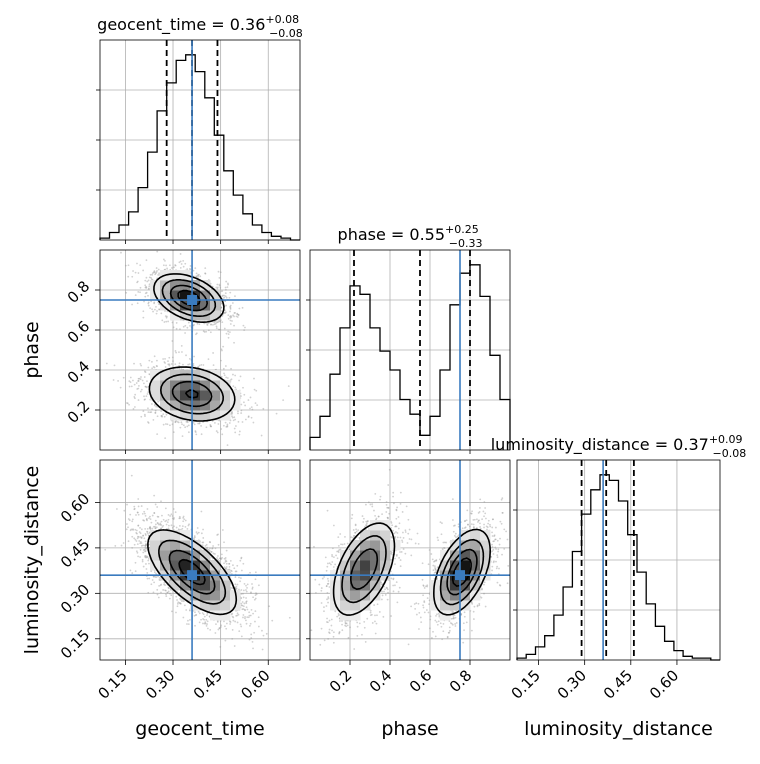 This screenshot has width=760, height=764. I want to click on panel-phase-vs-geocent_time-truth-marker, so click(192, 300).